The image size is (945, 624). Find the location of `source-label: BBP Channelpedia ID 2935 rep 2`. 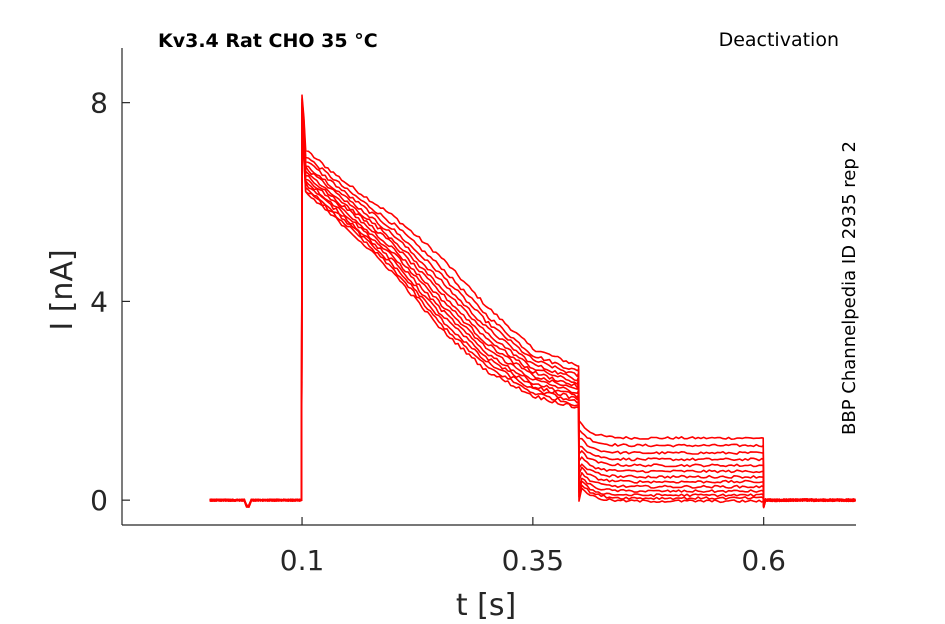

source-label: BBP Channelpedia ID 2935 rep 2 is located at coordinates (849, 288).